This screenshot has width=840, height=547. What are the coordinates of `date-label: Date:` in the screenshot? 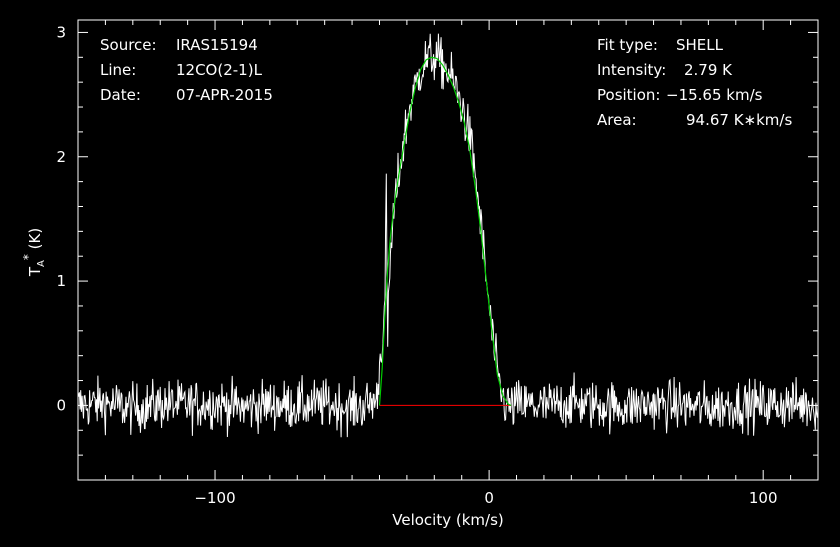 It's located at (120, 95).